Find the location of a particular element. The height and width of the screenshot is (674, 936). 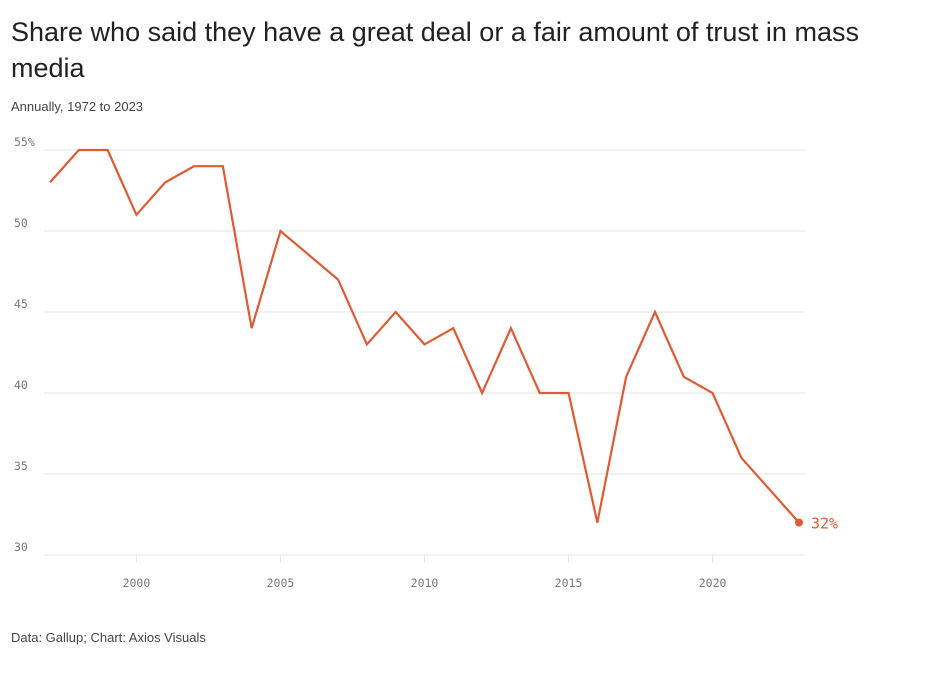

source-note: Data: Gallup; Chart: Axios Visuals is located at coordinates (108, 637).